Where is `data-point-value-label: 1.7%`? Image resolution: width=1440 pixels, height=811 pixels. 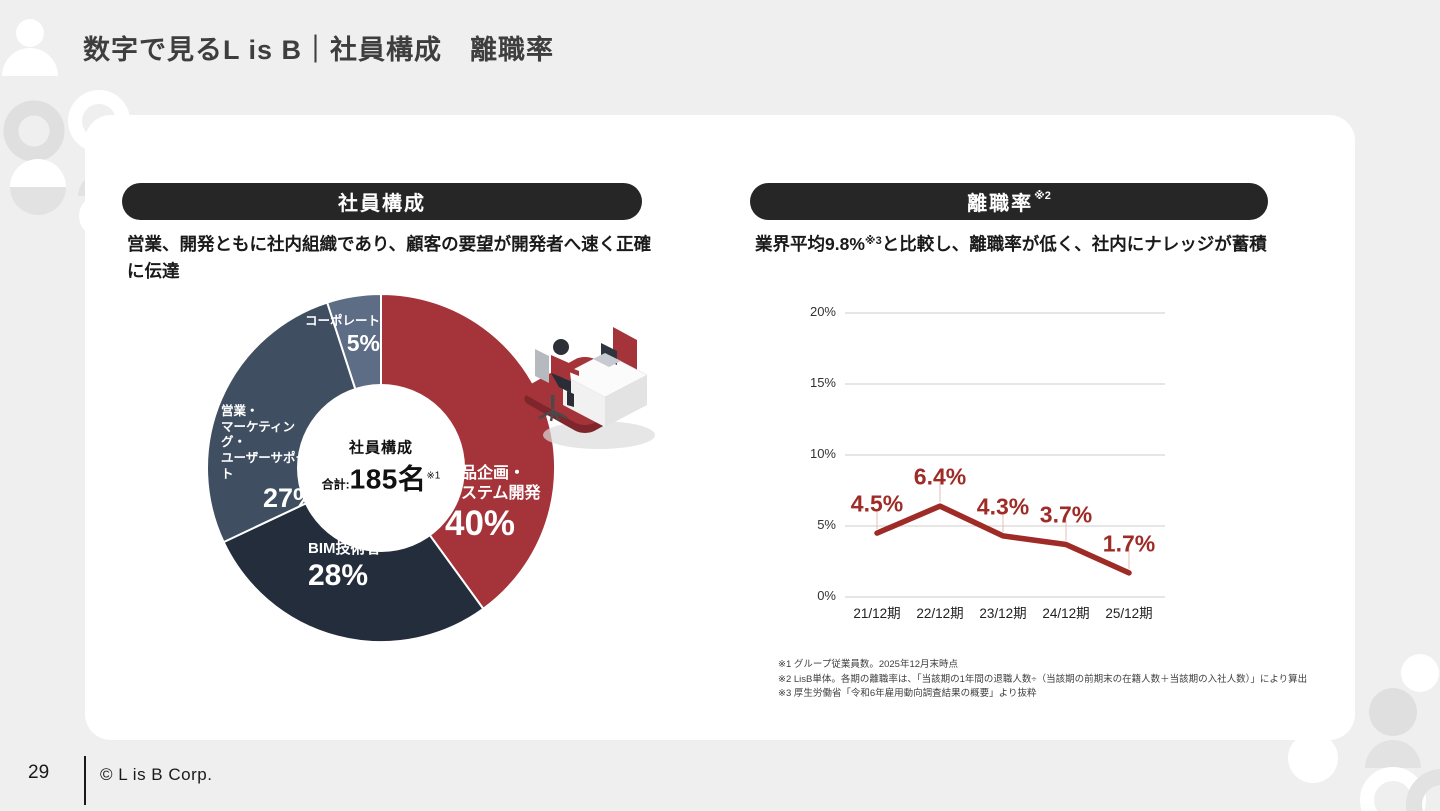
data-point-value-label: 1.7% is located at coordinates (1129, 543).